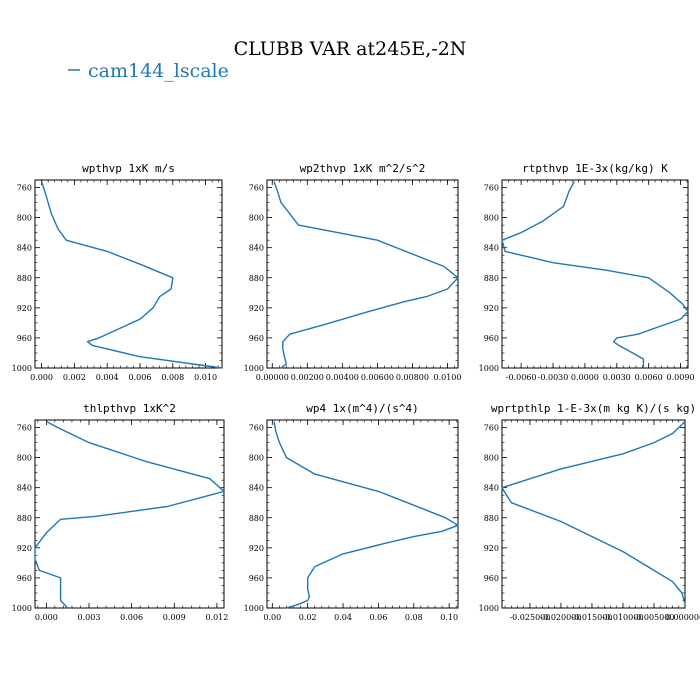 The width and height of the screenshot is (700, 700). Describe the element at coordinates (343, 617) in the screenshot. I see `x-tick-label: 0.04` at that location.